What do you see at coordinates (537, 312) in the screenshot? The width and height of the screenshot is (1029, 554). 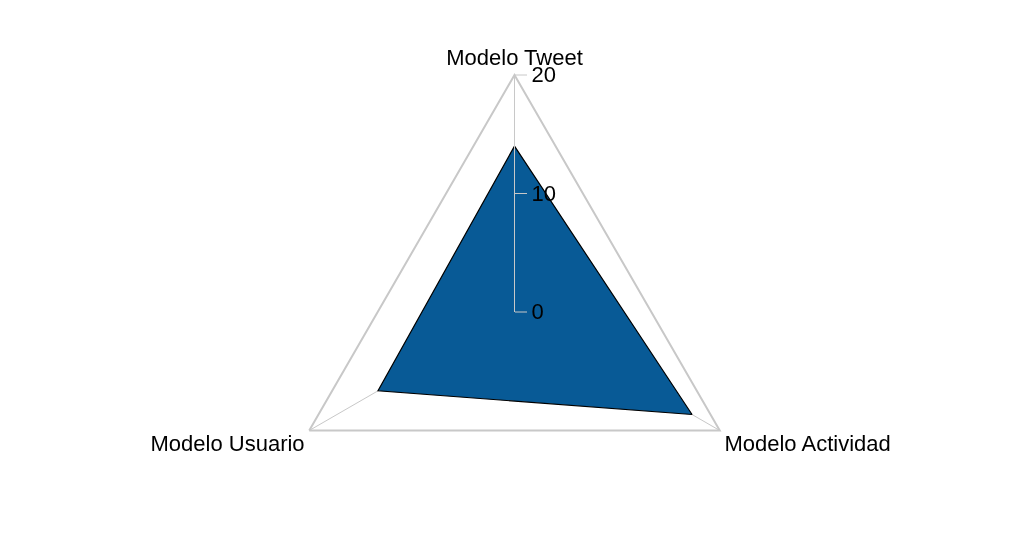 I see `y-tick-label: 0` at bounding box center [537, 312].